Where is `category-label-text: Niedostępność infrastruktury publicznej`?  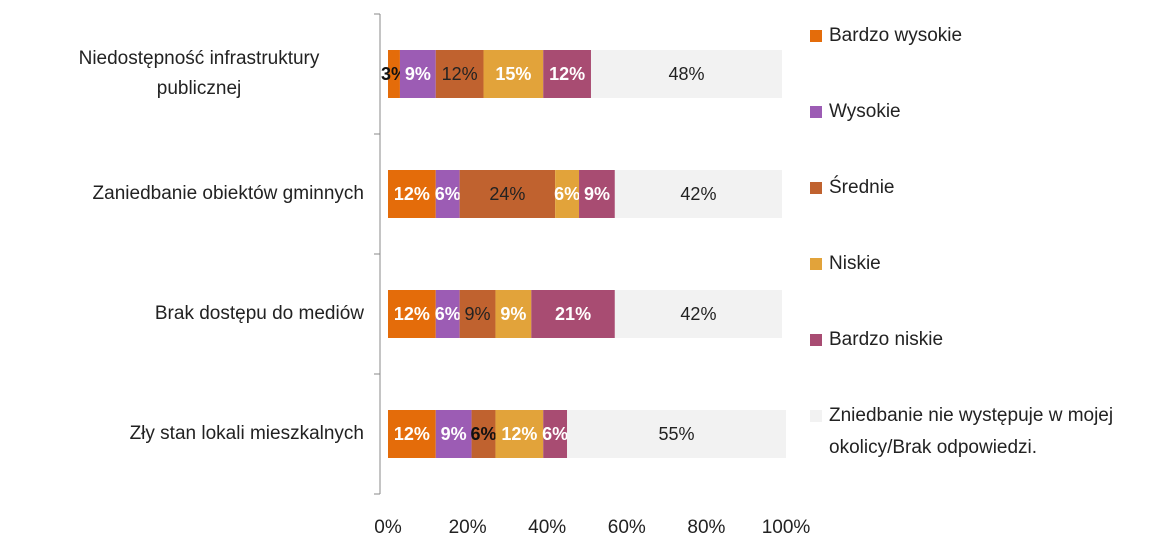 category-label-text: Niedostępność infrastruktury publicznej is located at coordinates (199, 73).